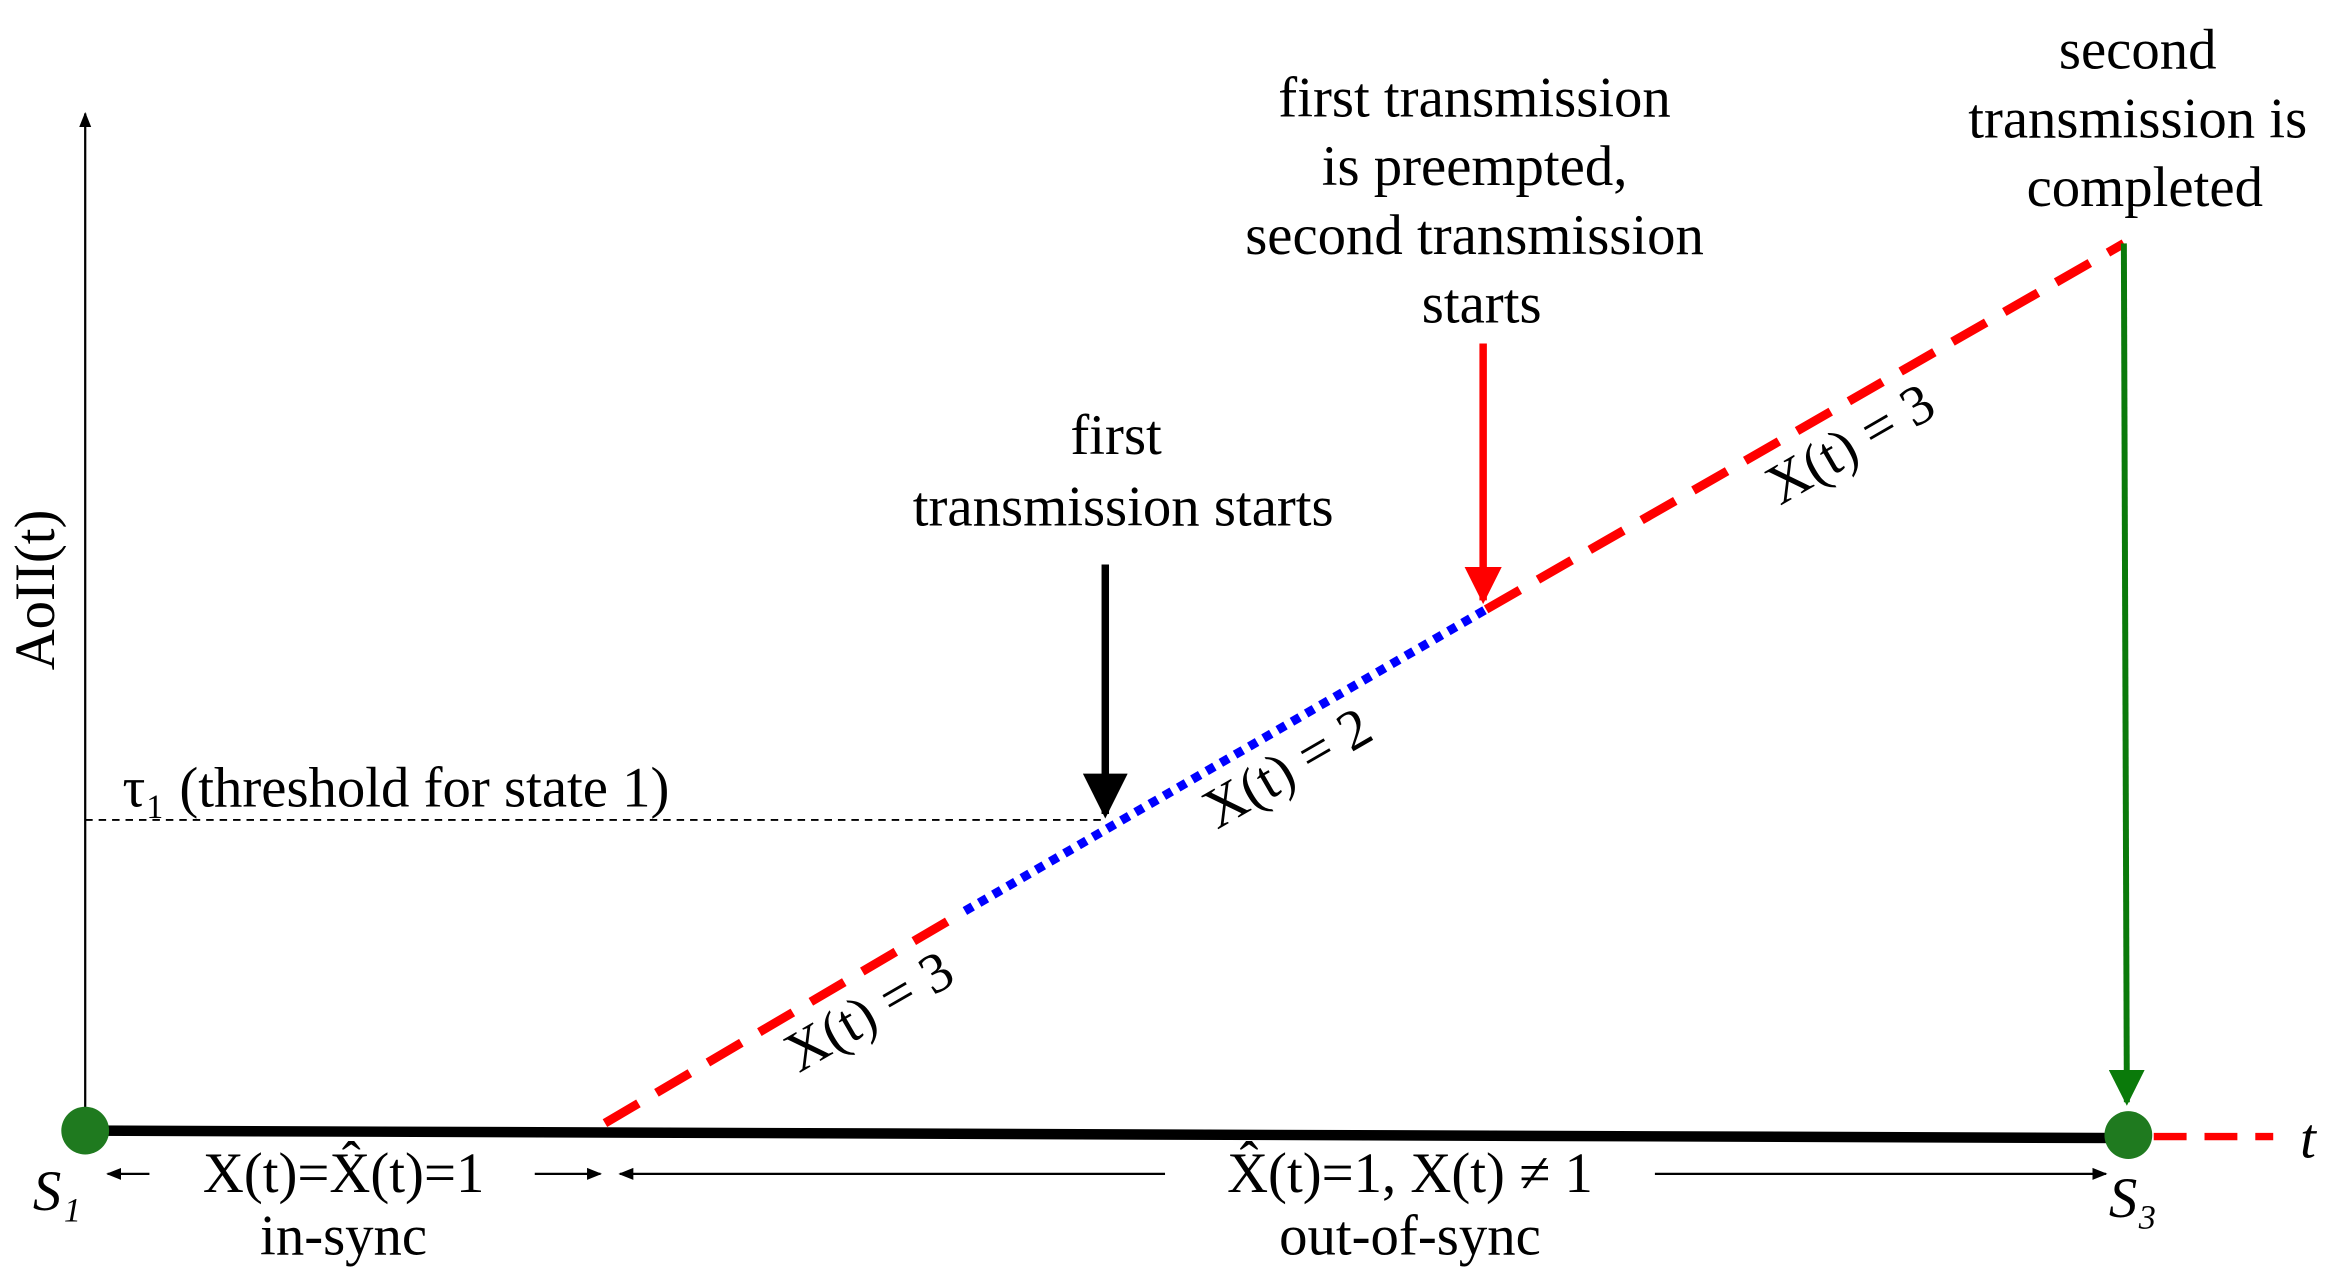  I want to click on annotation-line: transmission is, so click(2137, 118).